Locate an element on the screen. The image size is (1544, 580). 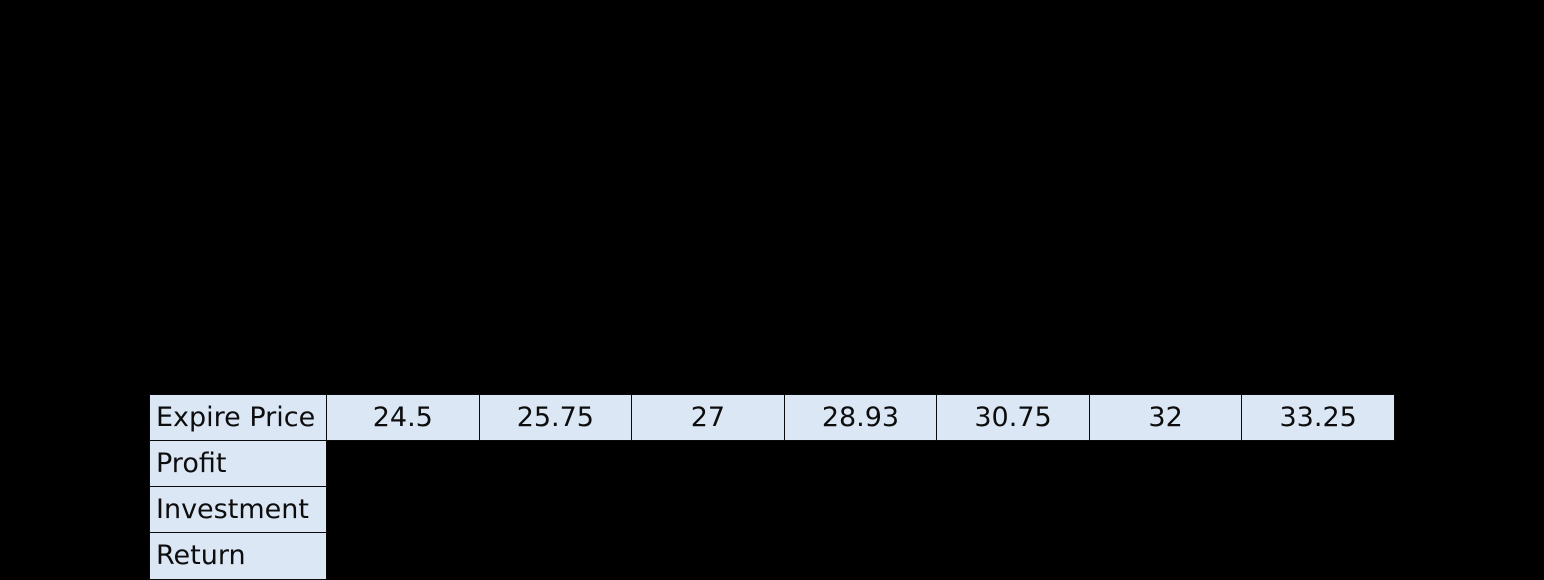
expire-price-cell-1: 25.75 is located at coordinates (555, 417).